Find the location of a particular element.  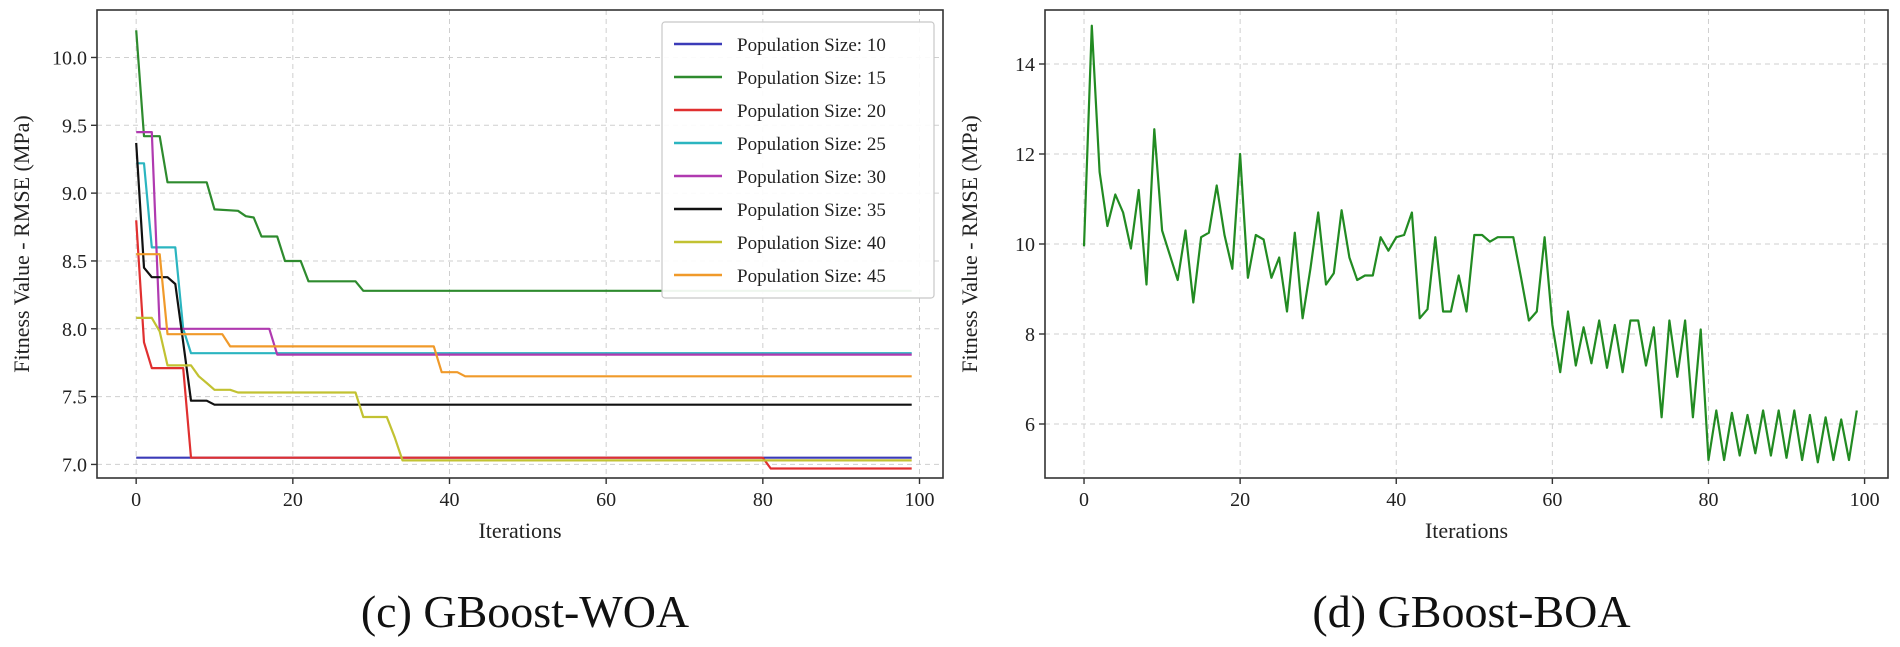

legend-label: Population Size: 30 is located at coordinates (811, 177).